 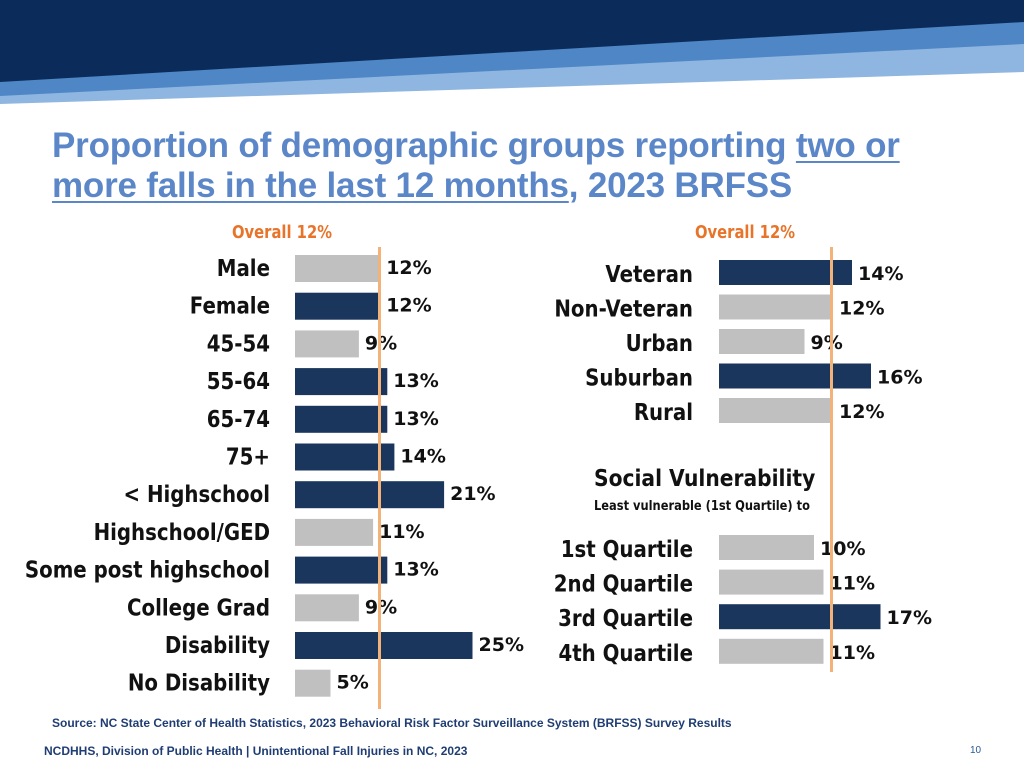 I want to click on demographic-value-label: 21%, so click(x=472, y=494).